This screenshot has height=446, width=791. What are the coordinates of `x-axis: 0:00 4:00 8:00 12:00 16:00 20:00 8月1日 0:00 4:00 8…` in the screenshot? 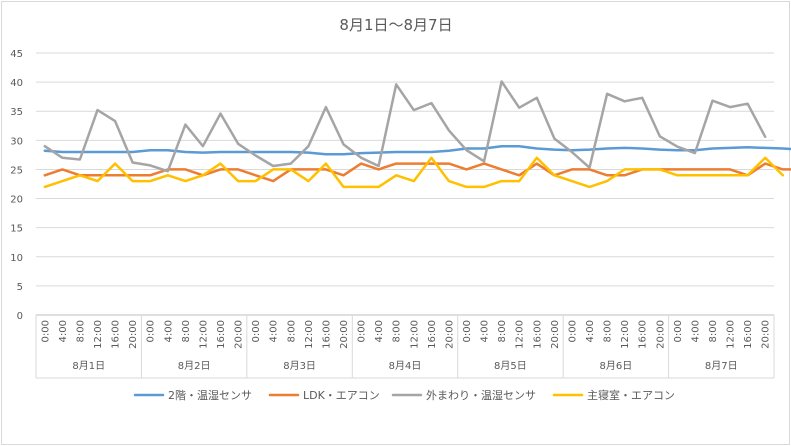 It's located at (405, 346).